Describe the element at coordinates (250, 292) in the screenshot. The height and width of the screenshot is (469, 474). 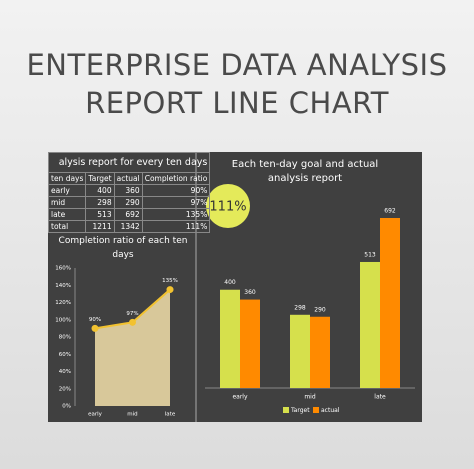
I see `data-label: 360` at that location.